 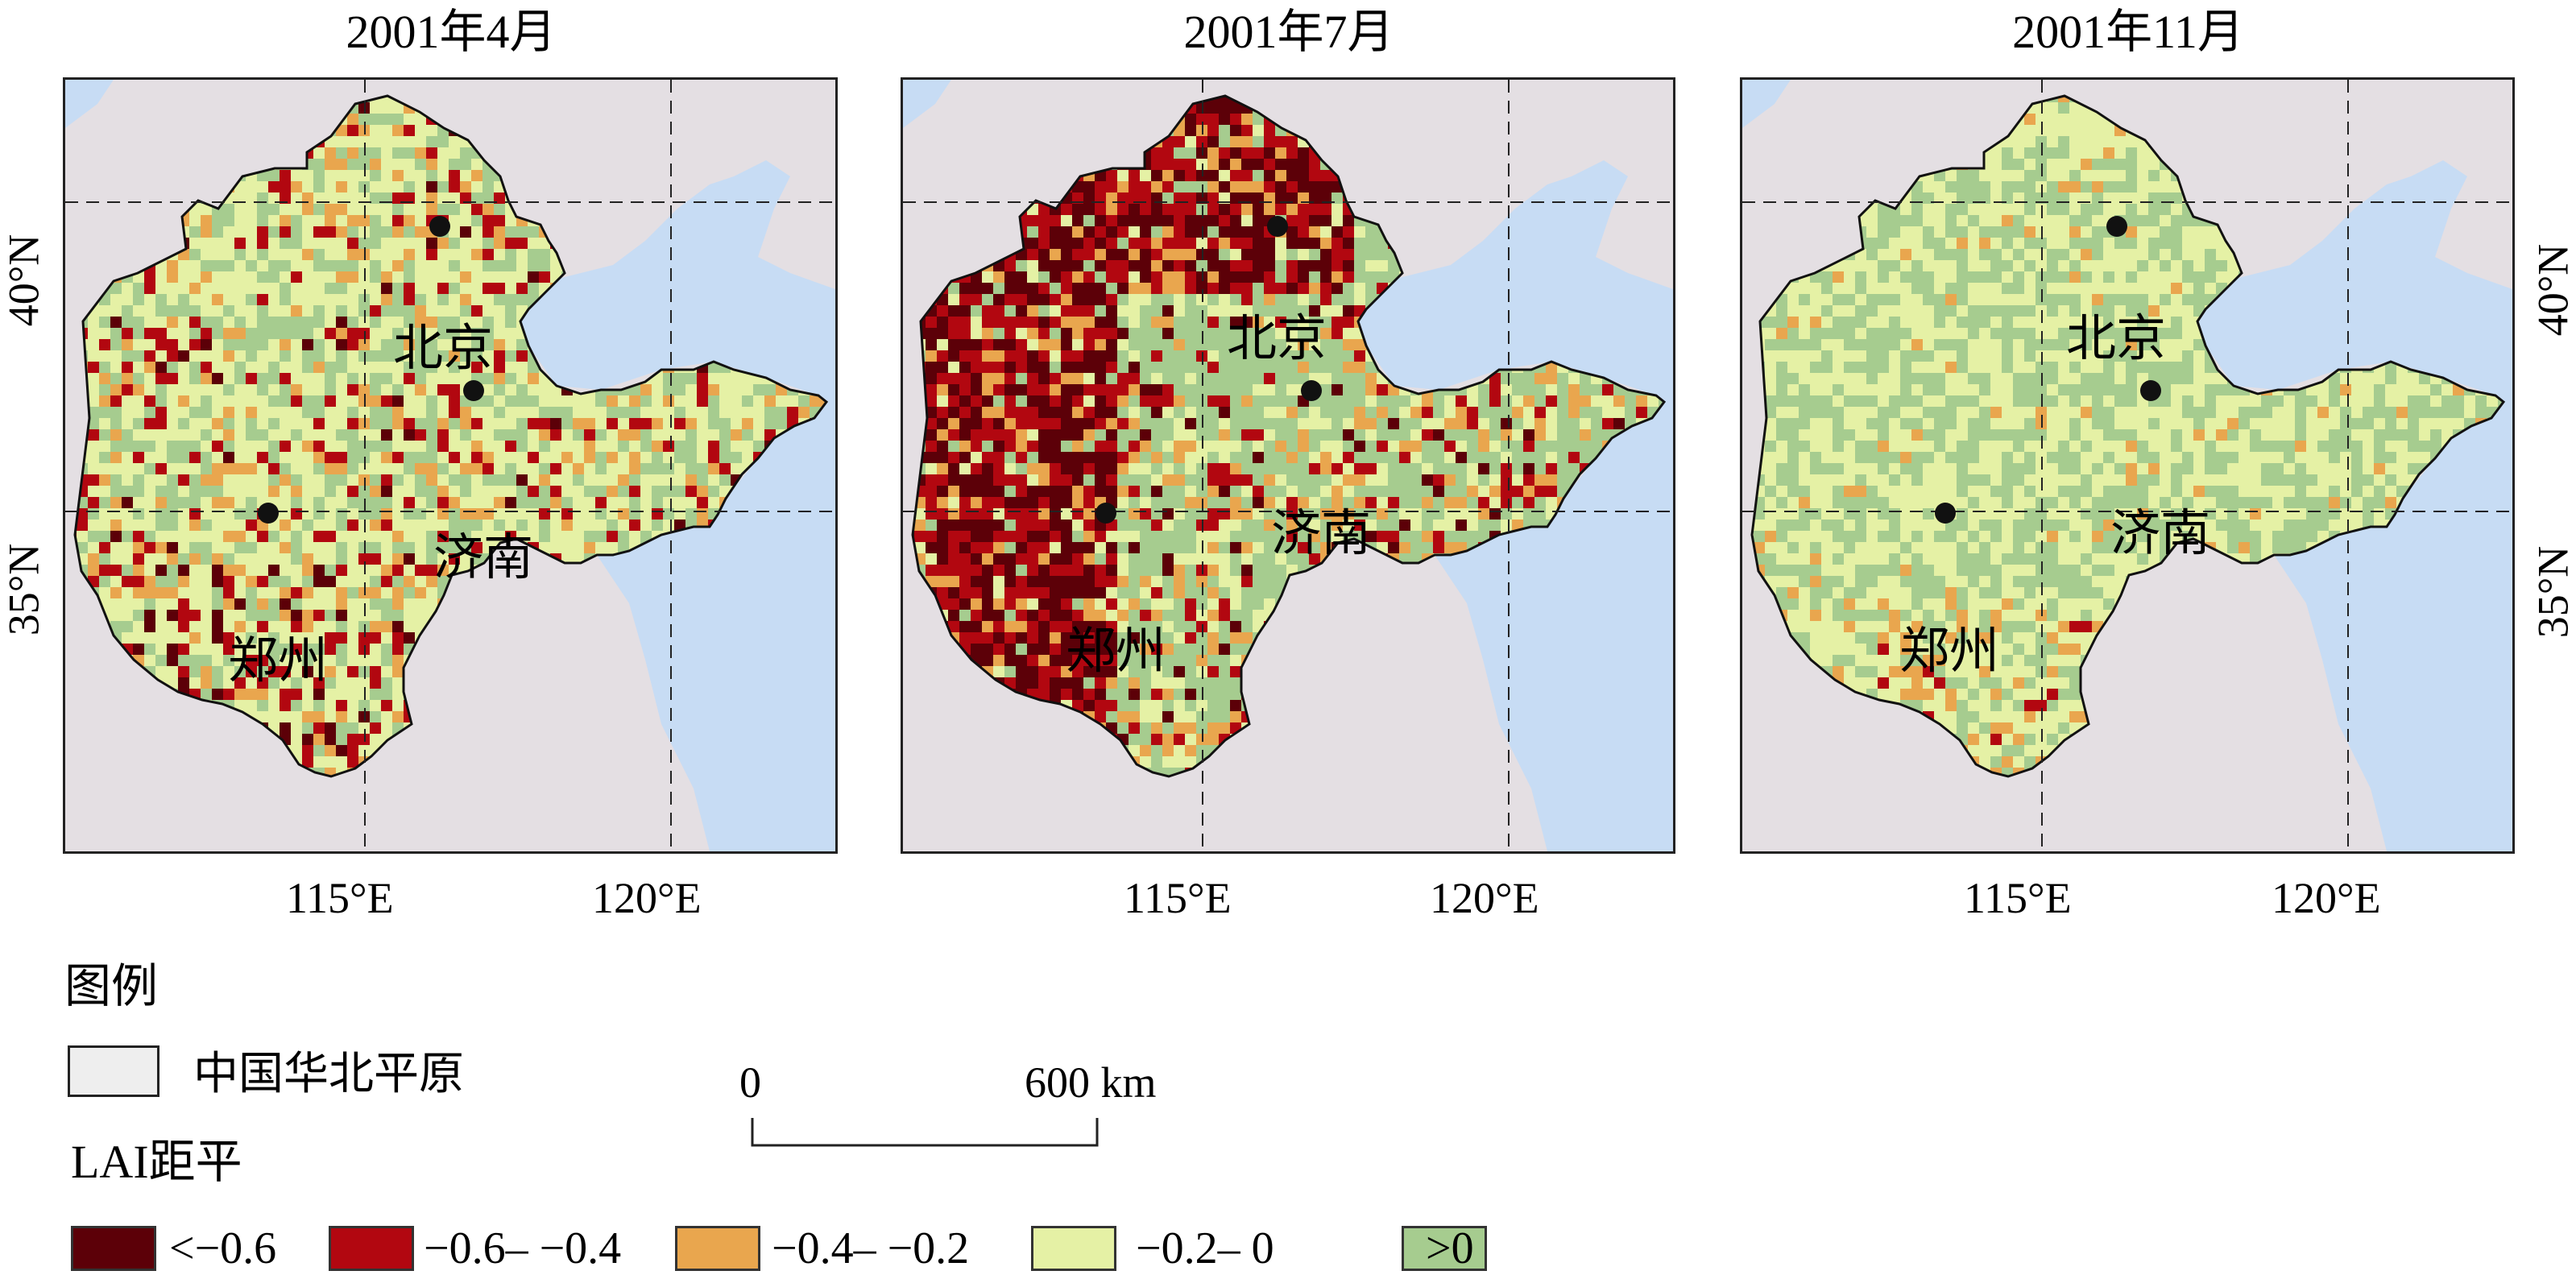 I want to click on legend-region-label: 中国华北平原, so click(x=328, y=1074).